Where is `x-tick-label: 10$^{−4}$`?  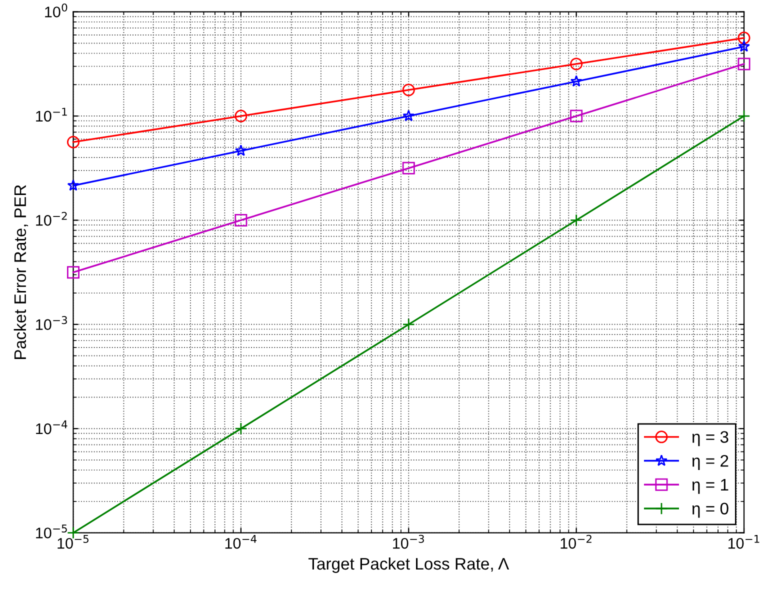 x-tick-label: 10$^{−4}$ is located at coordinates (241, 541).